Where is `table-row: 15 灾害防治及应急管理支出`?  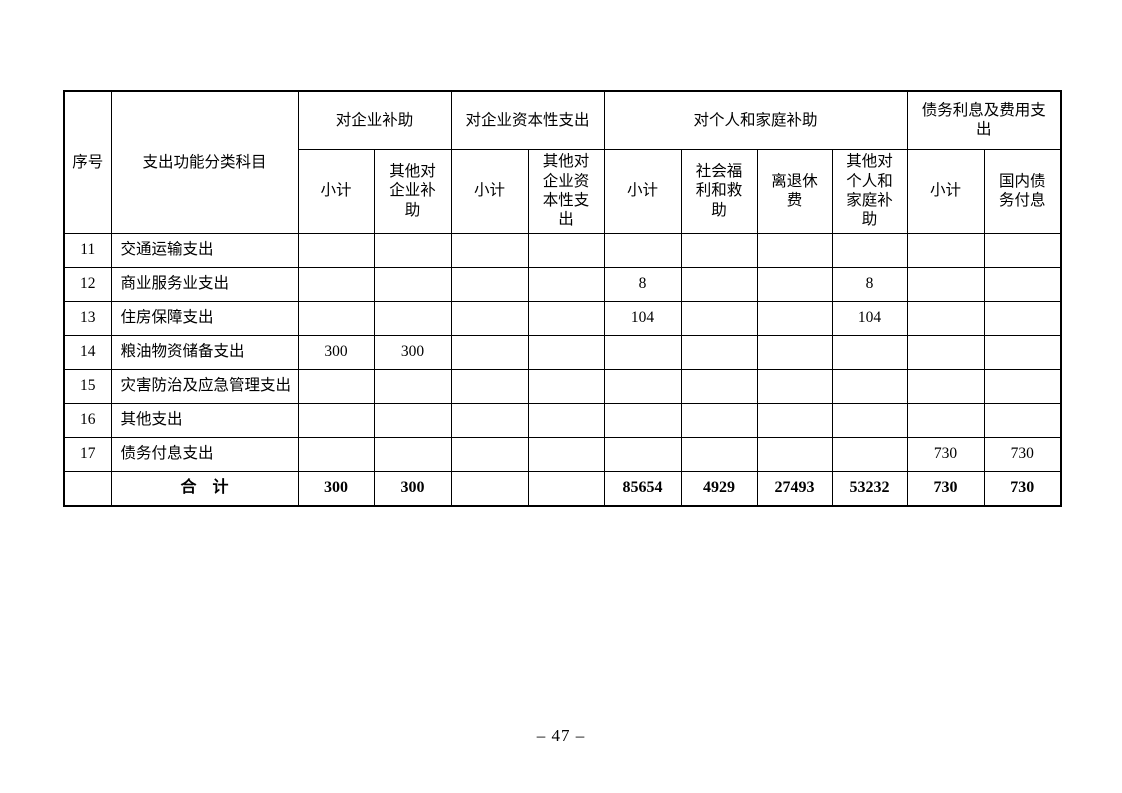
table-row: 15 灾害防治及应急管理支出 is located at coordinates (562, 386).